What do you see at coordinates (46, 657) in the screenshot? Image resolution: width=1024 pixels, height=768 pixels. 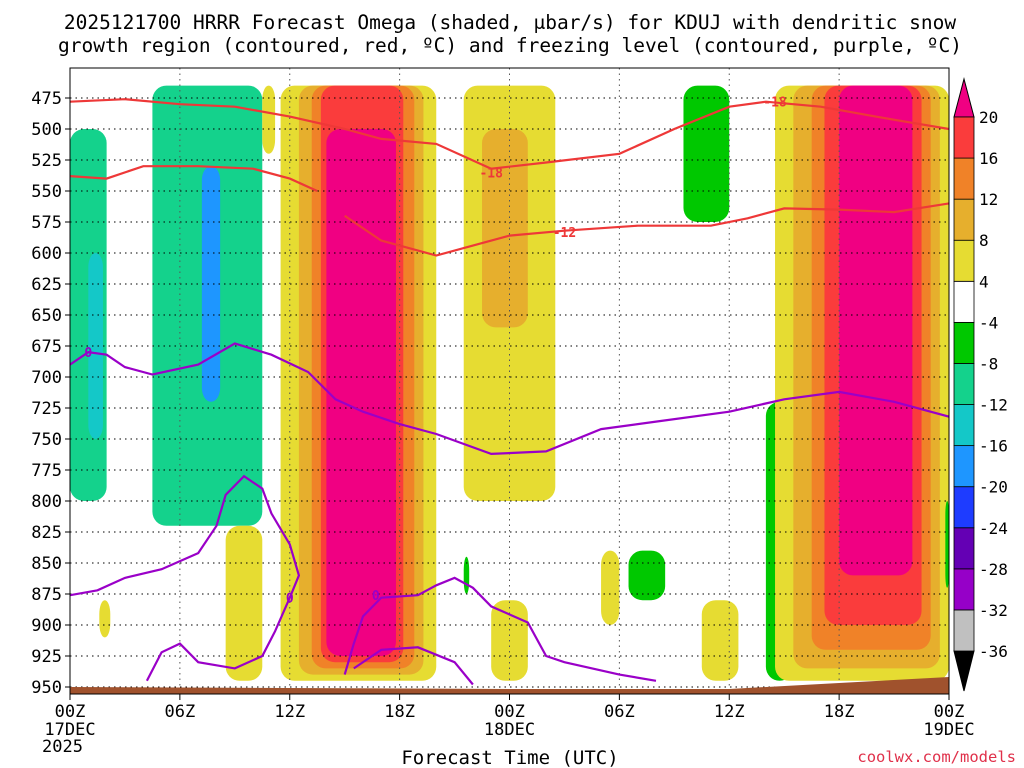 I see `y-tick-label-925: 925` at bounding box center [46, 657].